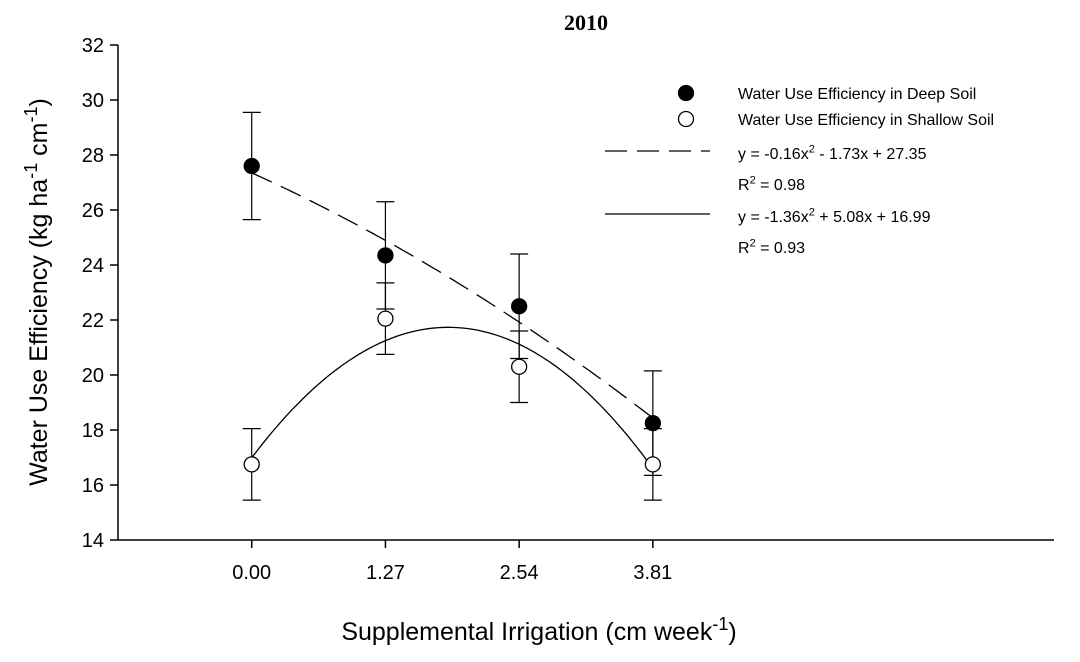 The width and height of the screenshot is (1080, 662). Describe the element at coordinates (93, 541) in the screenshot. I see `y-tick-label: 14` at that location.